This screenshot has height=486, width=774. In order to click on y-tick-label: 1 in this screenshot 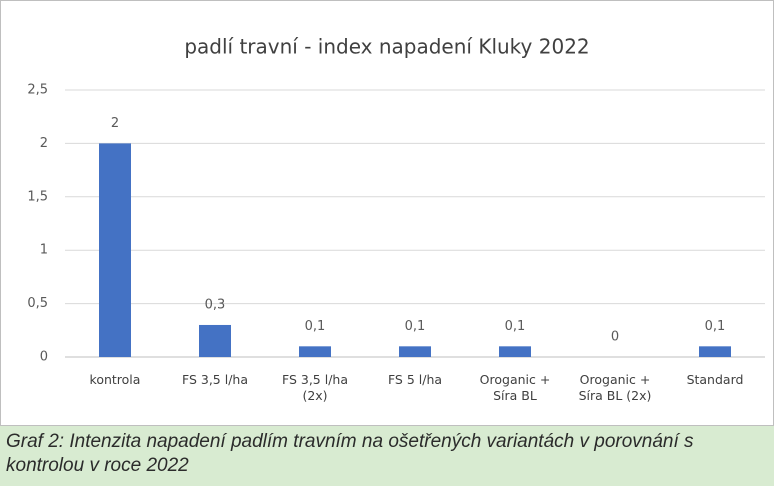, I will do `click(44, 250)`.